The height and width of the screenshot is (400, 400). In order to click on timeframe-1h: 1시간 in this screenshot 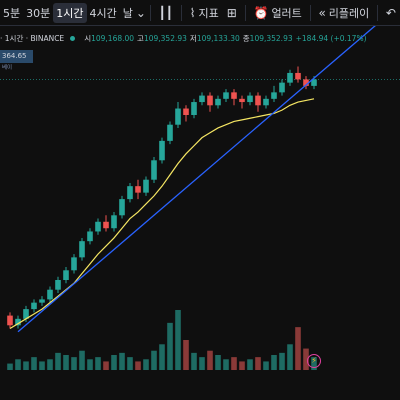, I will do `click(70, 12)`.